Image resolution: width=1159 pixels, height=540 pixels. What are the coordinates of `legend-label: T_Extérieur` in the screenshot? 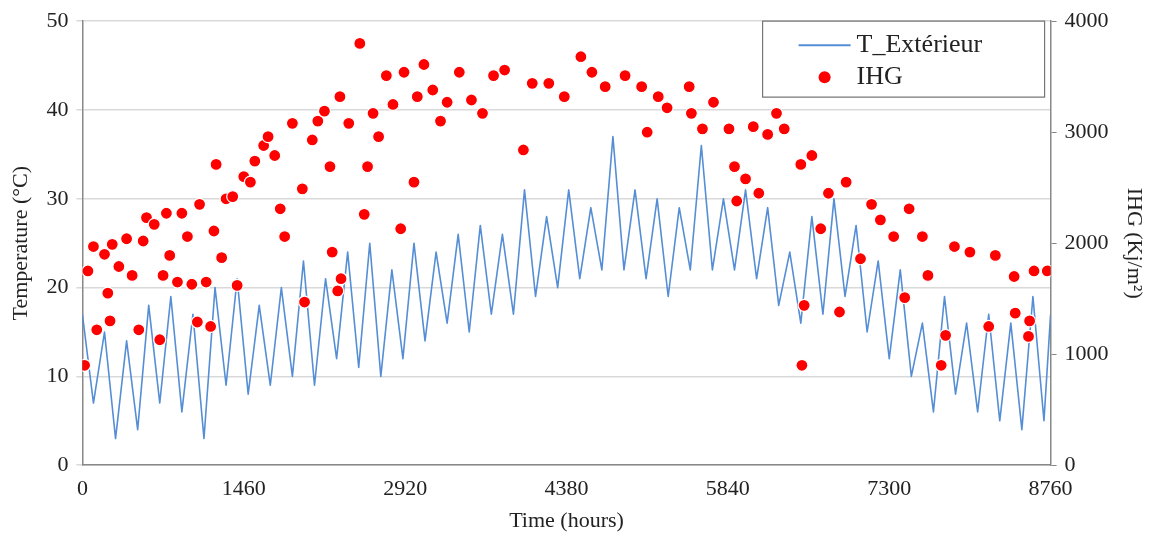 It's located at (919, 44).